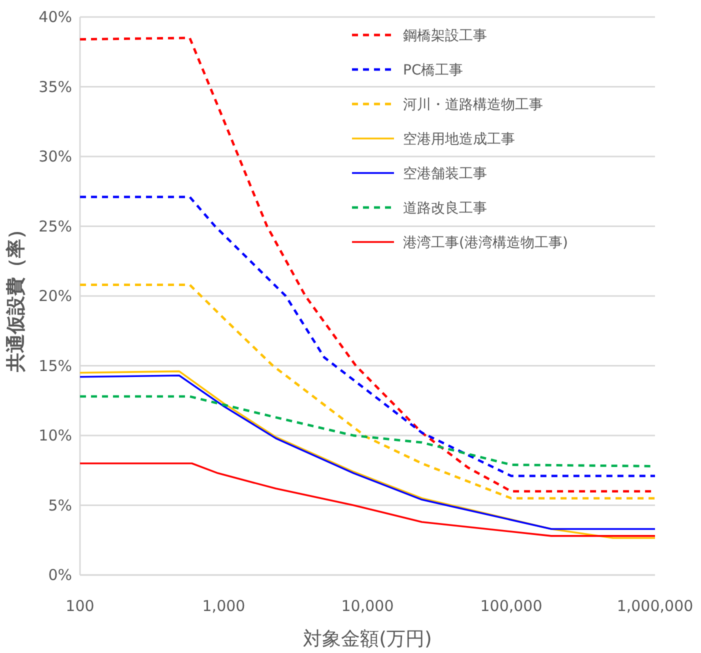  I want to click on y-tick-label: 40%, so click(55, 17).